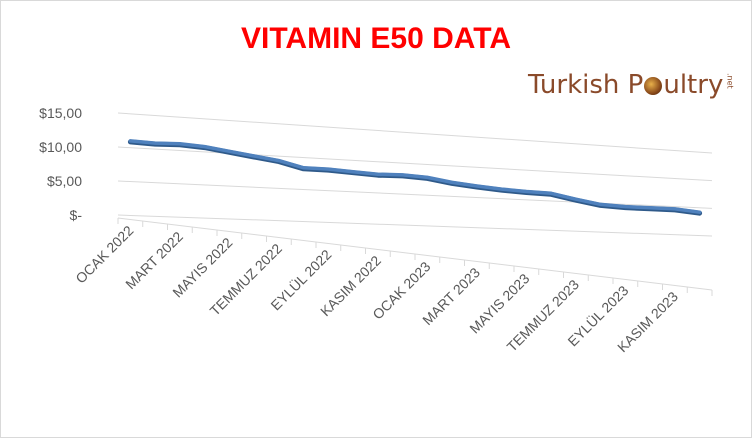  I want to click on y-tick-label: $10,00, so click(60, 147).